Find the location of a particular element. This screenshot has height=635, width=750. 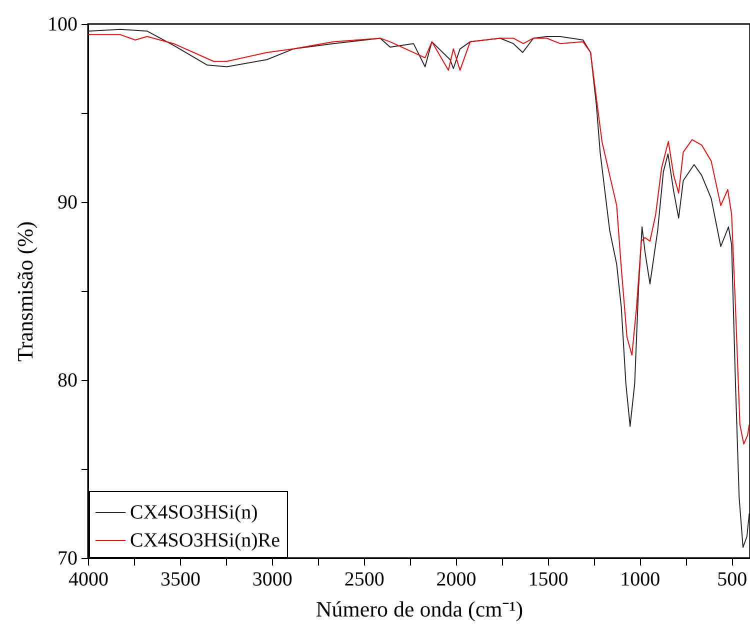

y-tick-label: 80 is located at coordinates (68, 381).